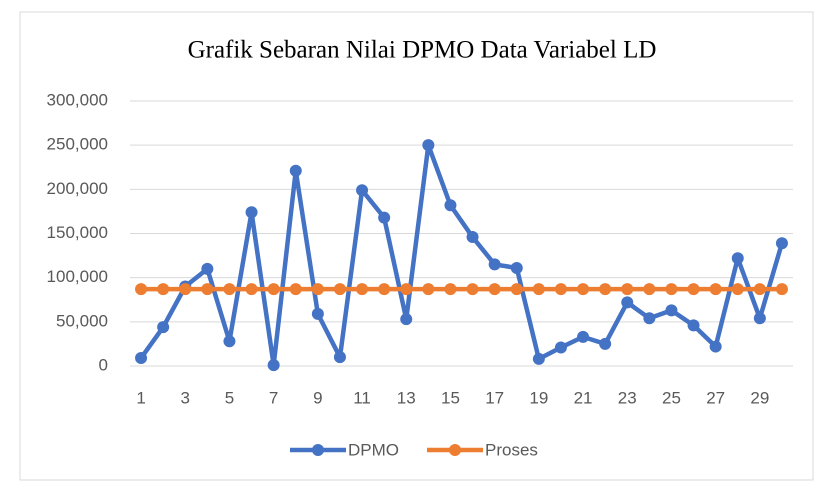 Image resolution: width=814 pixels, height=481 pixels. Describe the element at coordinates (77, 188) in the screenshot. I see `y-tick-label: 200,000` at that location.